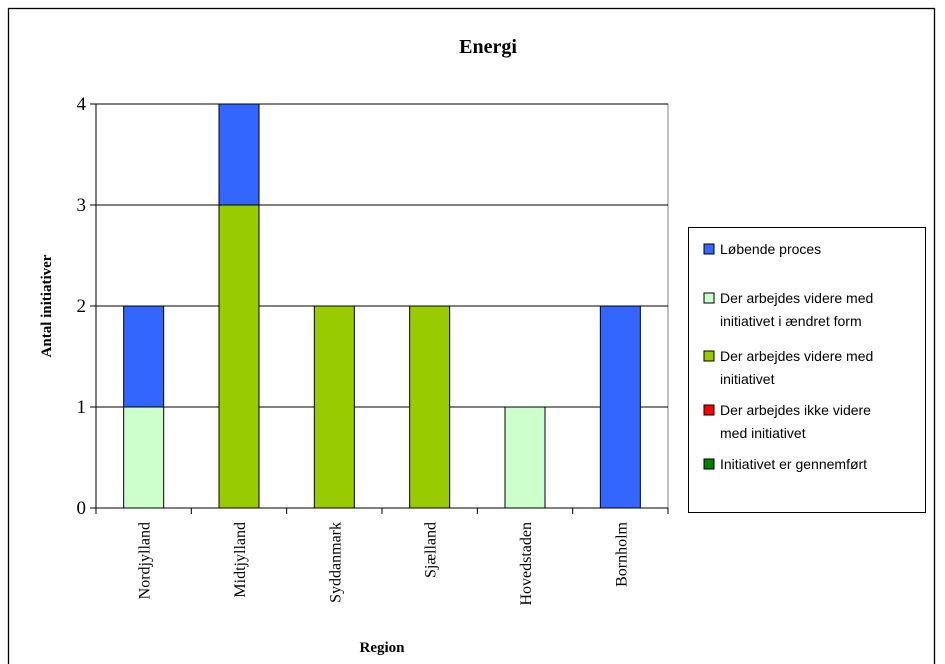  I want to click on x-tick-label-1: Midtjylland, so click(240, 560).